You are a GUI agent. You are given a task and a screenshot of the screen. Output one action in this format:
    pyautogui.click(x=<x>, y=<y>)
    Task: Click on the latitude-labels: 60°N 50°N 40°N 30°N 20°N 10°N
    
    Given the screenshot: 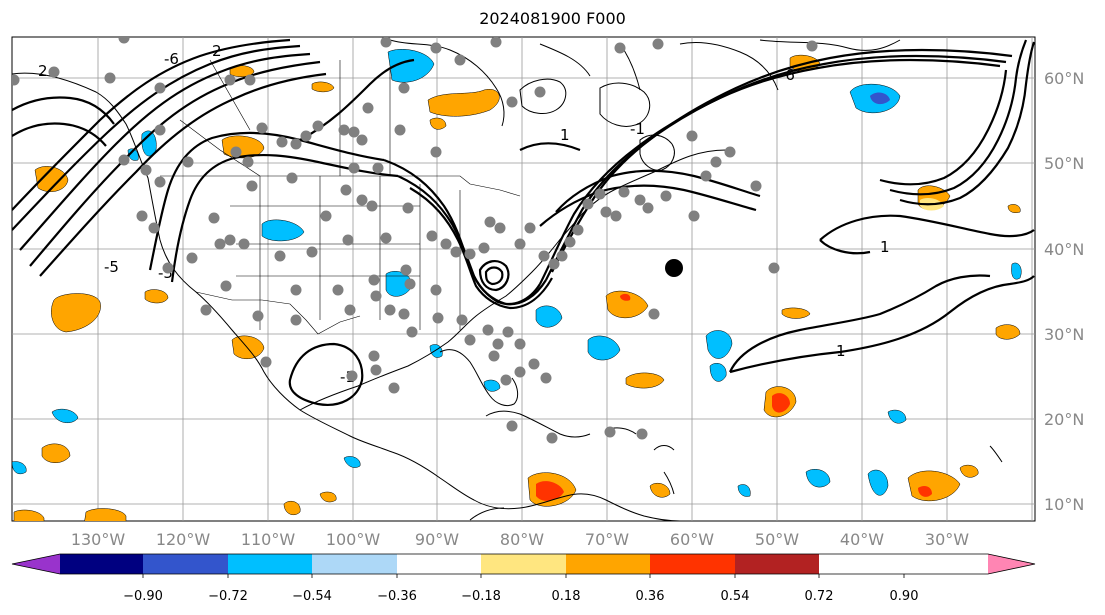 What is the action you would take?
    pyautogui.click(x=1064, y=291)
    